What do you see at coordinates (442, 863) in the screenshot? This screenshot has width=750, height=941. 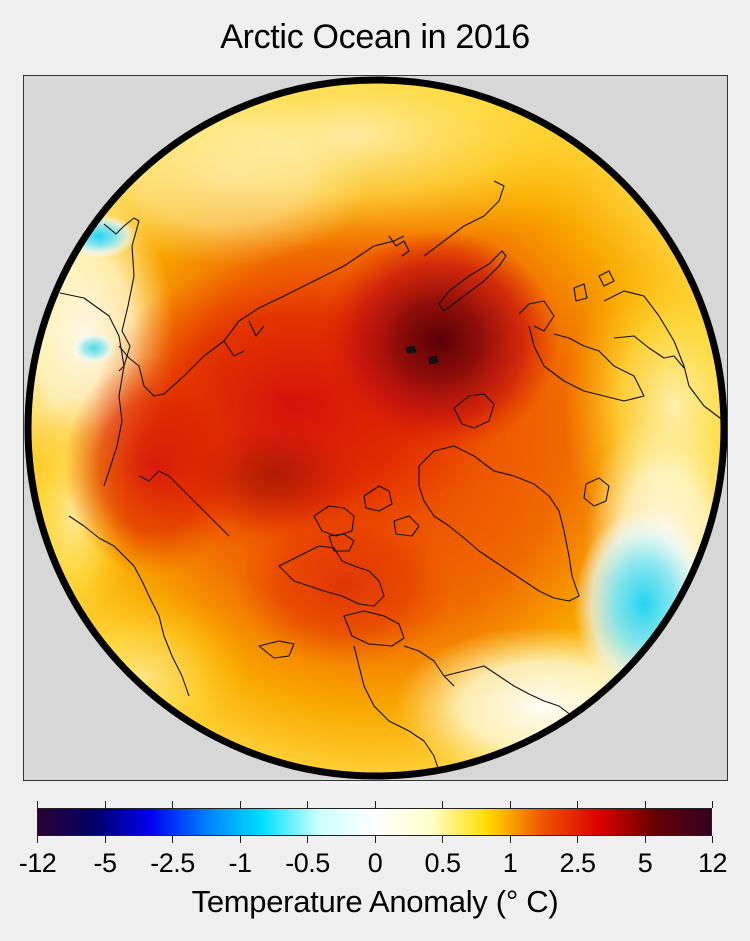 I see `colorbar-tick-label: 0.5` at bounding box center [442, 863].